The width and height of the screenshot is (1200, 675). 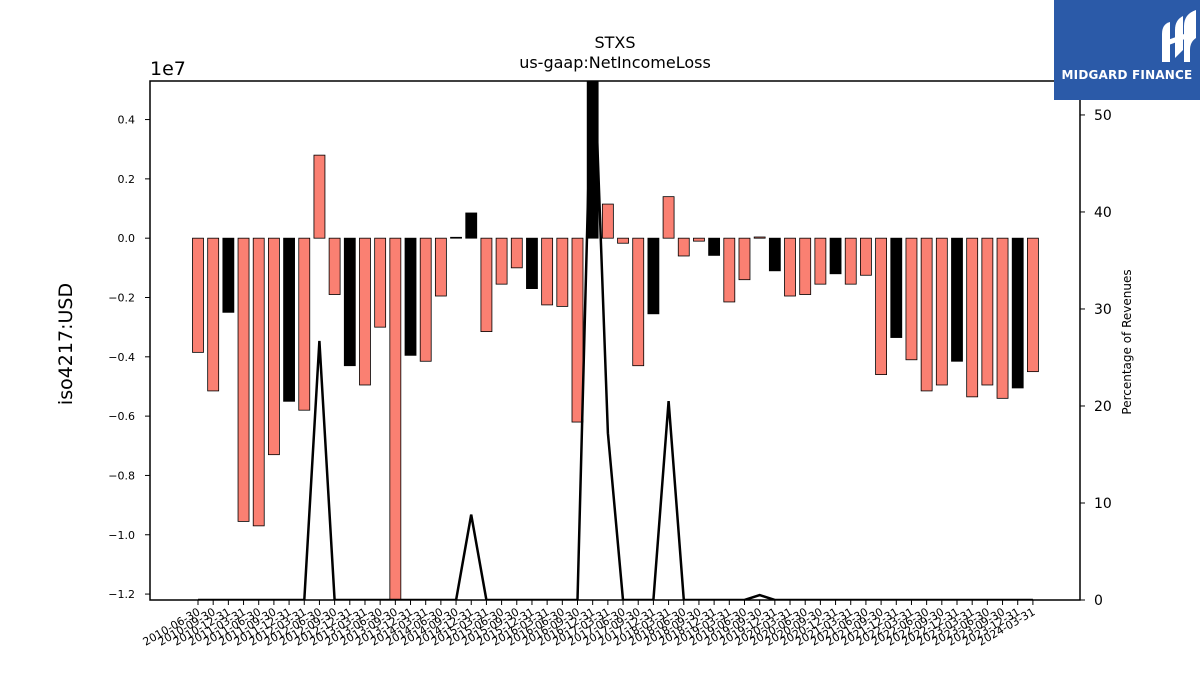 I want to click on y2-tick-label: 40, so click(x=1103, y=213).